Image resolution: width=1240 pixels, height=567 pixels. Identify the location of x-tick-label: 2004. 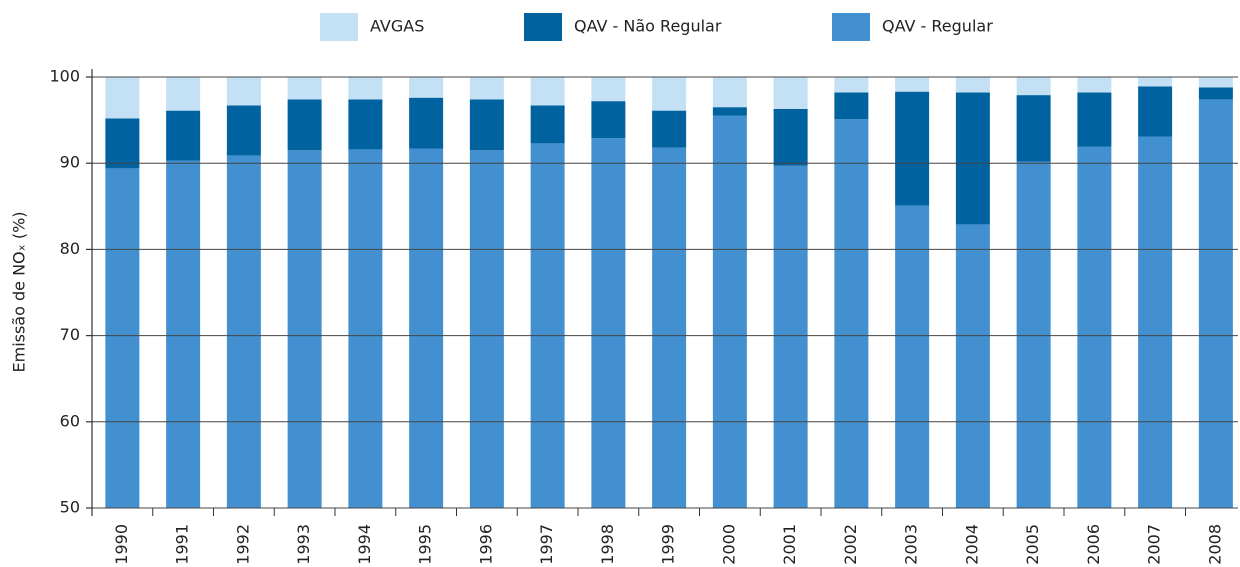
(971, 544).